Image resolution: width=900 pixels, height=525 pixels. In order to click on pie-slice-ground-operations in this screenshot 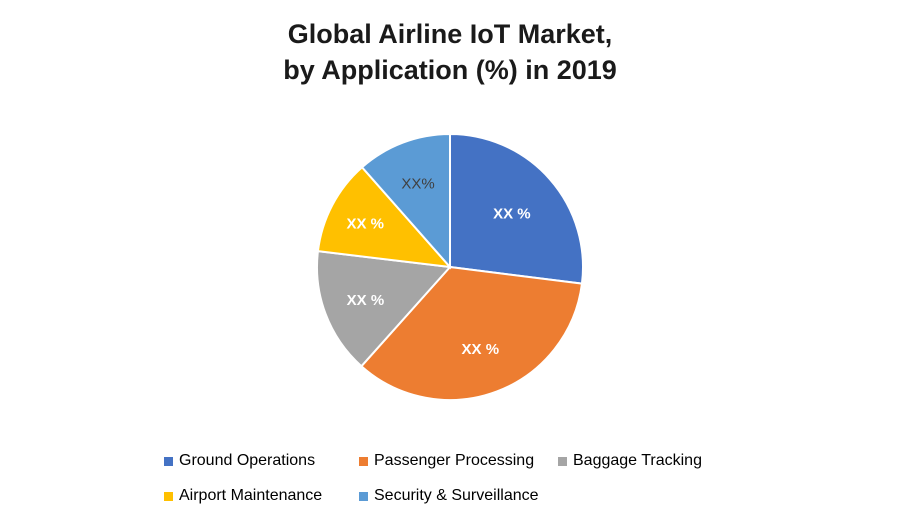, I will do `click(516, 208)`.